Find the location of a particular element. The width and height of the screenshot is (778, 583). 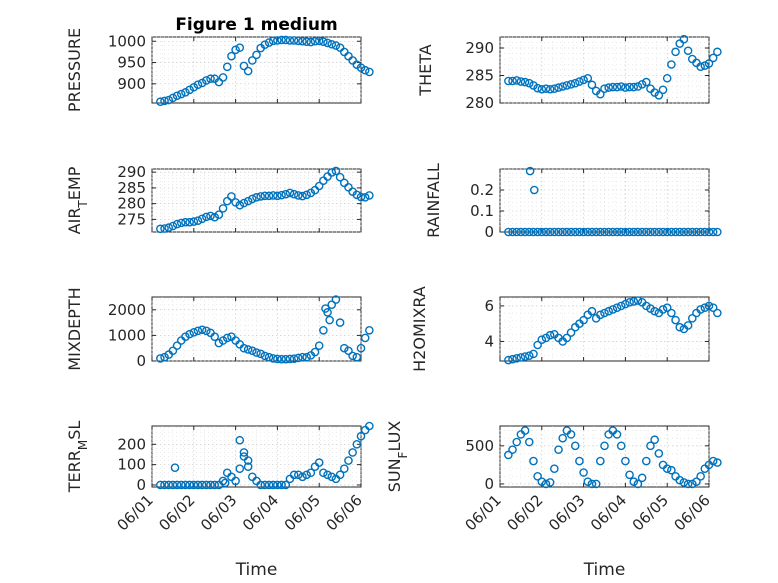

series-markers is located at coordinates (265, 71).